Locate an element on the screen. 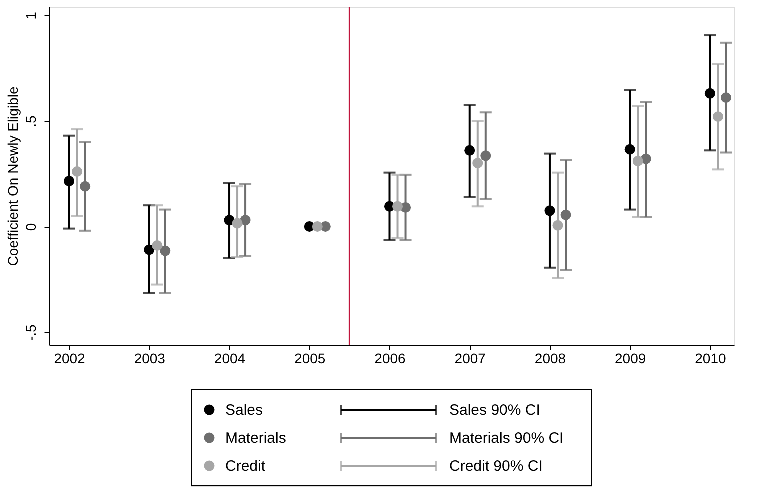  x-tick-label: 2005 is located at coordinates (310, 358).